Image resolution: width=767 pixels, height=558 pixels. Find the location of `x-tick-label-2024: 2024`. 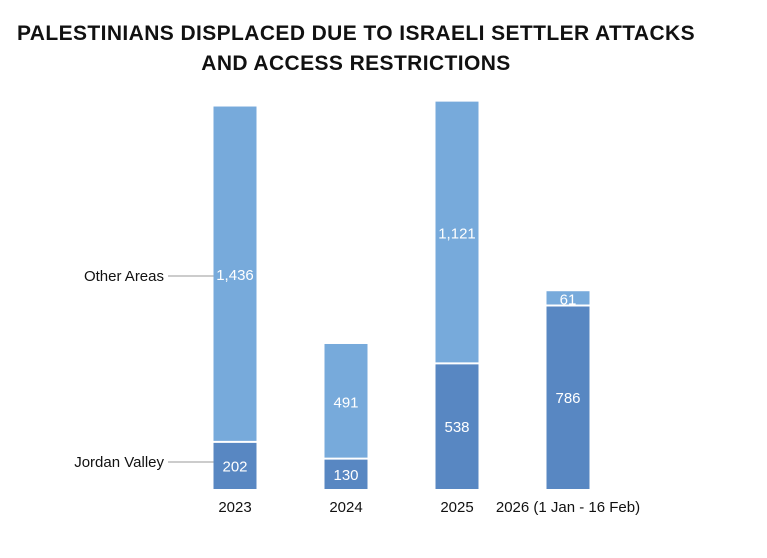

x-tick-label-2024: 2024 is located at coordinates (345, 507).